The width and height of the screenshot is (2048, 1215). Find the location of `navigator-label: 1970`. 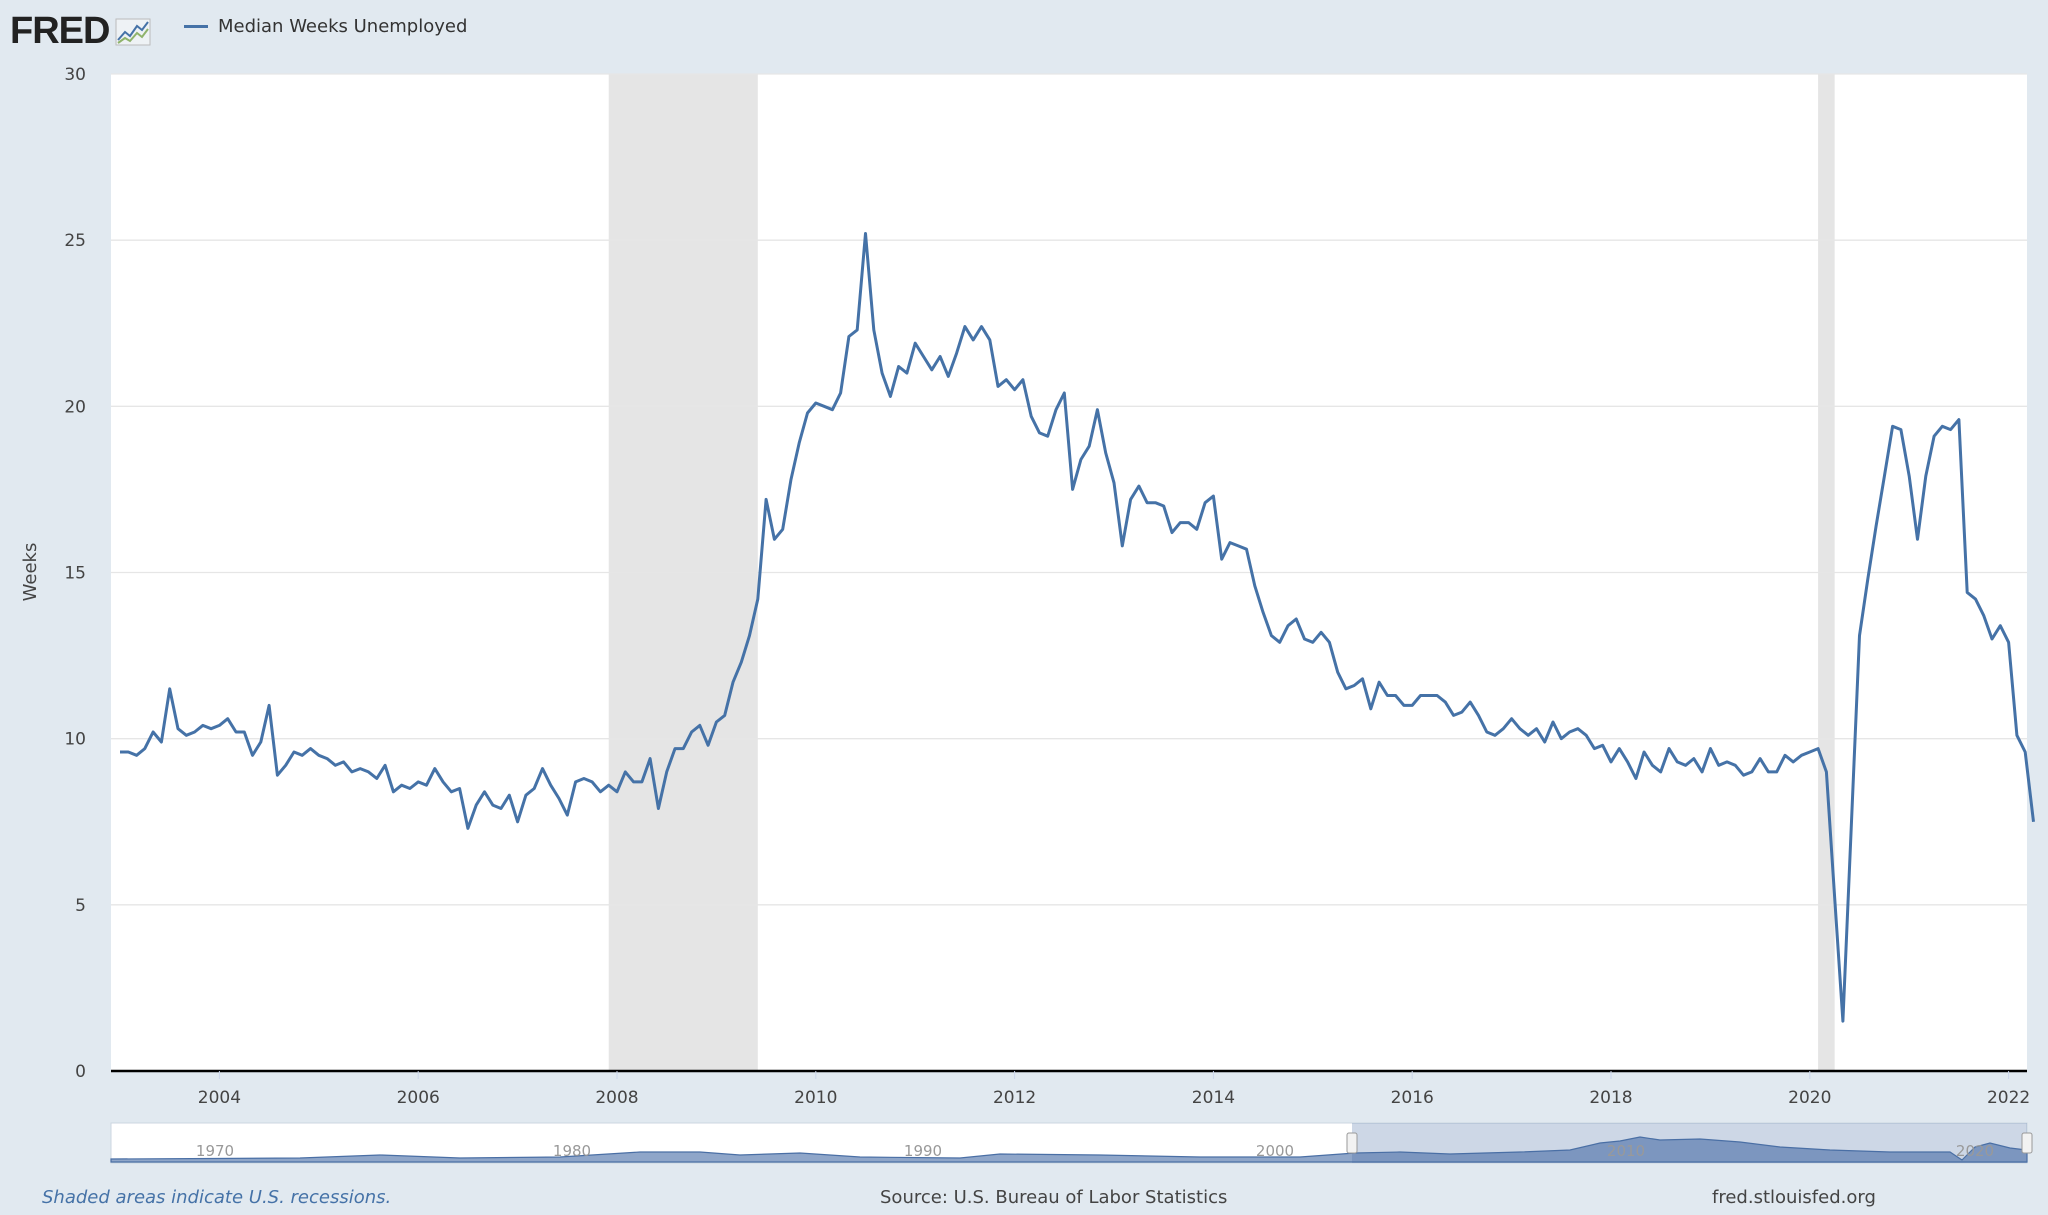

navigator-label: 1970 is located at coordinates (215, 1151).